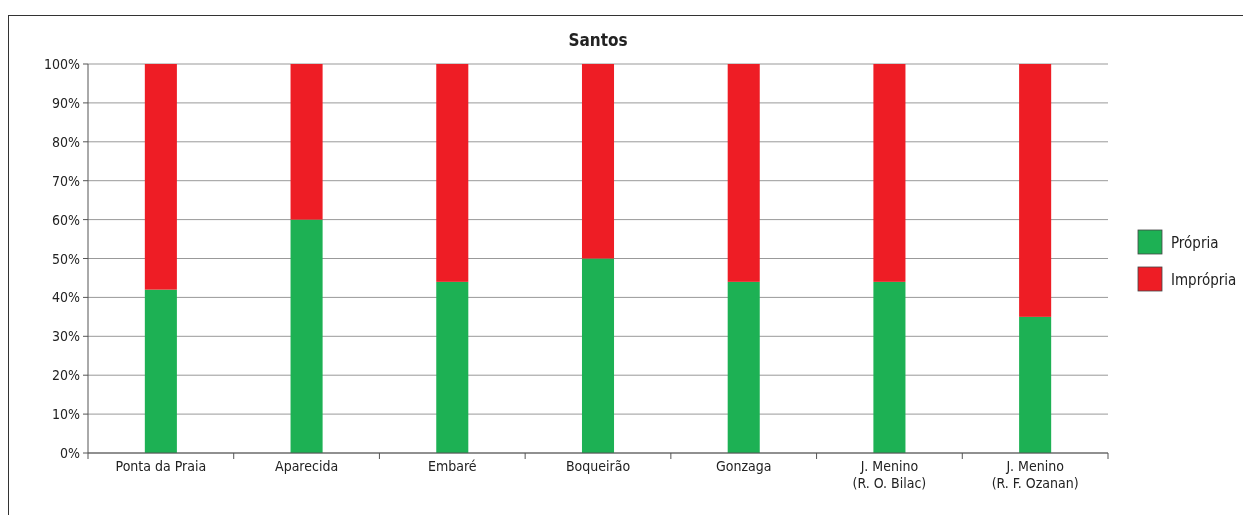  What do you see at coordinates (743, 466) in the screenshot?
I see `x-tick-label: Gonzaga` at bounding box center [743, 466].